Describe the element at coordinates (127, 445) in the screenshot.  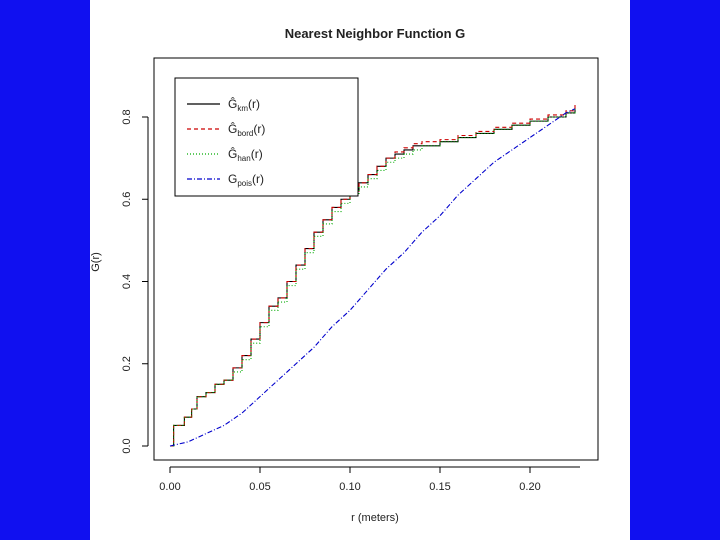
I see `y-tick-label: 0.0` at that location.